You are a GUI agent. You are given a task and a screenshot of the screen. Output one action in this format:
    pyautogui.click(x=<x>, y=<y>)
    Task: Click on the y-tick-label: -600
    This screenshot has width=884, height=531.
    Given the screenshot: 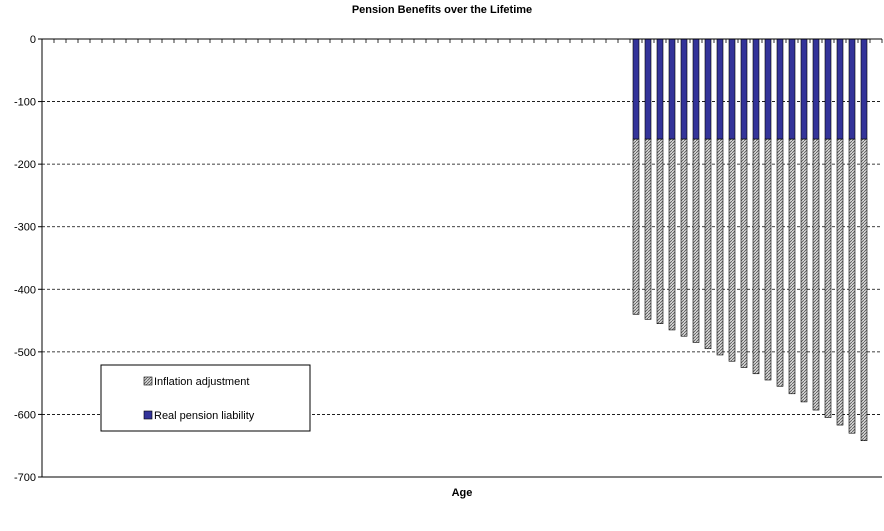 What is the action you would take?
    pyautogui.click(x=25, y=415)
    